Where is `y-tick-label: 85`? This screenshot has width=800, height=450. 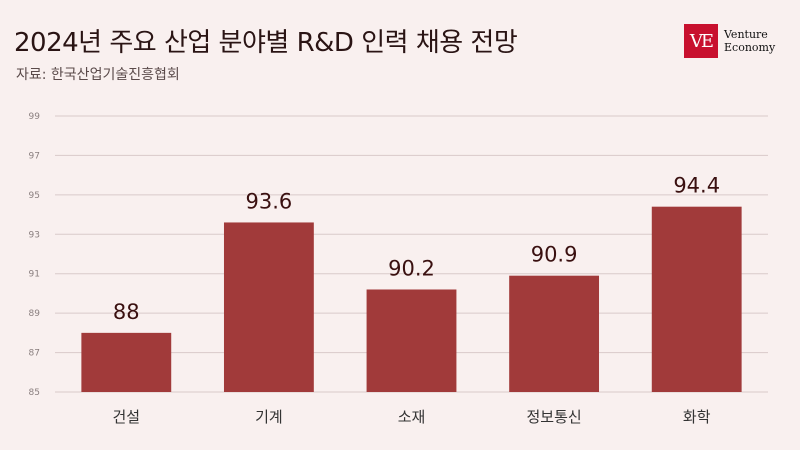 y-tick-label: 85 is located at coordinates (34, 393).